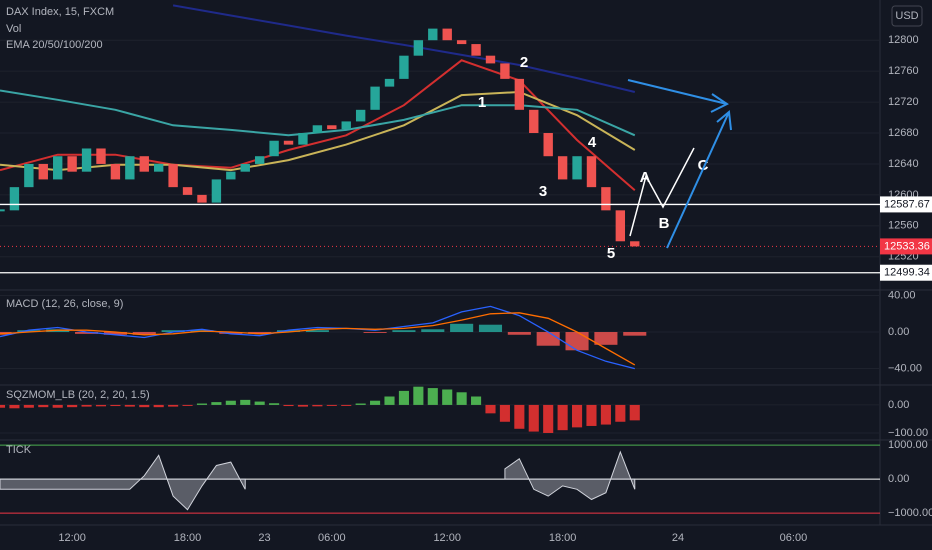 This screenshot has height=550, width=932. What do you see at coordinates (678, 538) in the screenshot?
I see `x-tick-label: 24` at bounding box center [678, 538].